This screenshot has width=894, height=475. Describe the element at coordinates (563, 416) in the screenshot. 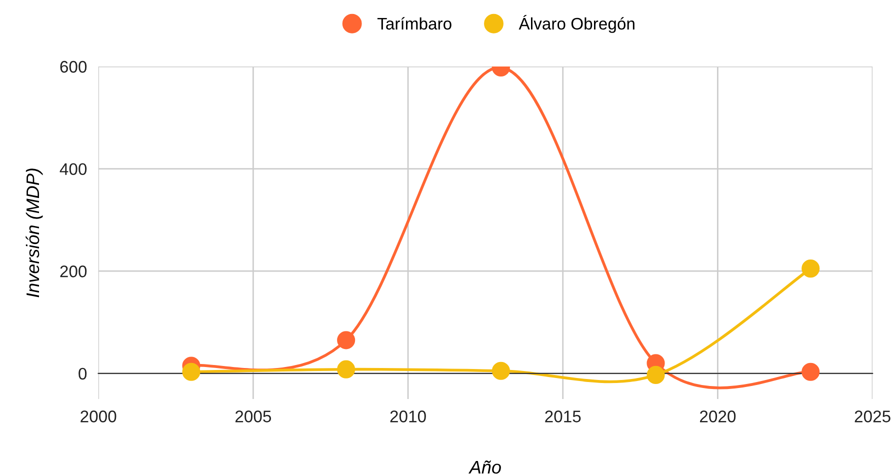

I see `x-tick-label: 2015` at that location.